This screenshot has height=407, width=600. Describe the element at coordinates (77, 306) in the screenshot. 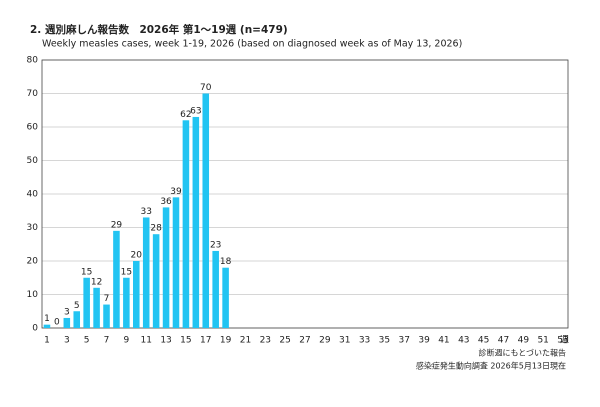

I see `data-label: 5` at that location.